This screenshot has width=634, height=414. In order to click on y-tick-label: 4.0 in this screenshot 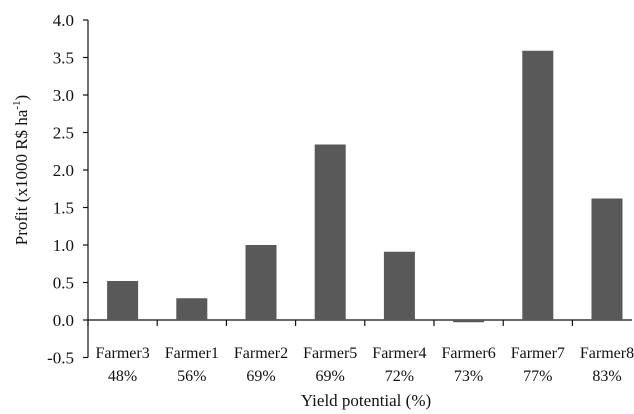, I will do `click(63, 20)`.